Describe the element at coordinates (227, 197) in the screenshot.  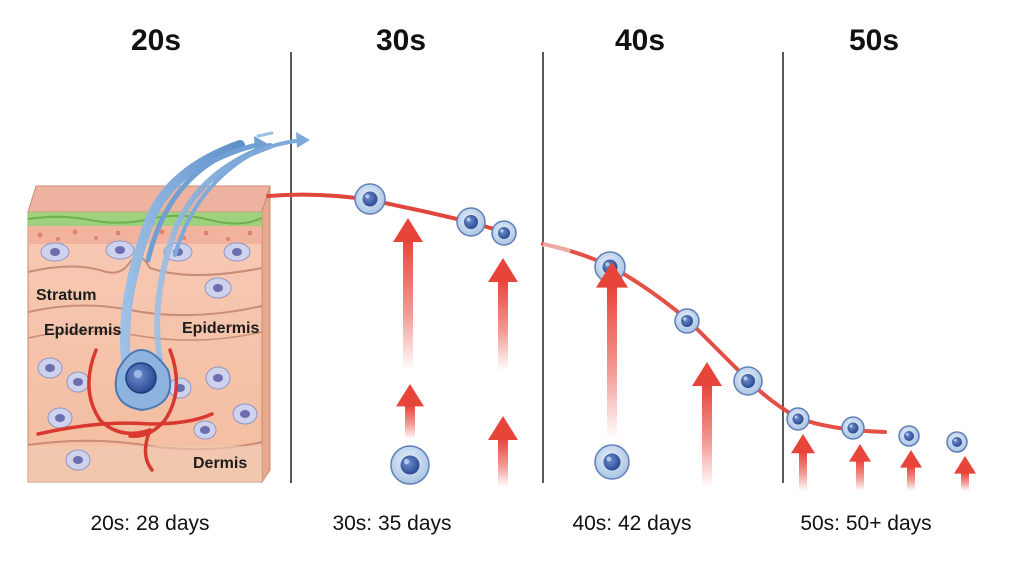
I see `stem-migration-arrows` at that location.